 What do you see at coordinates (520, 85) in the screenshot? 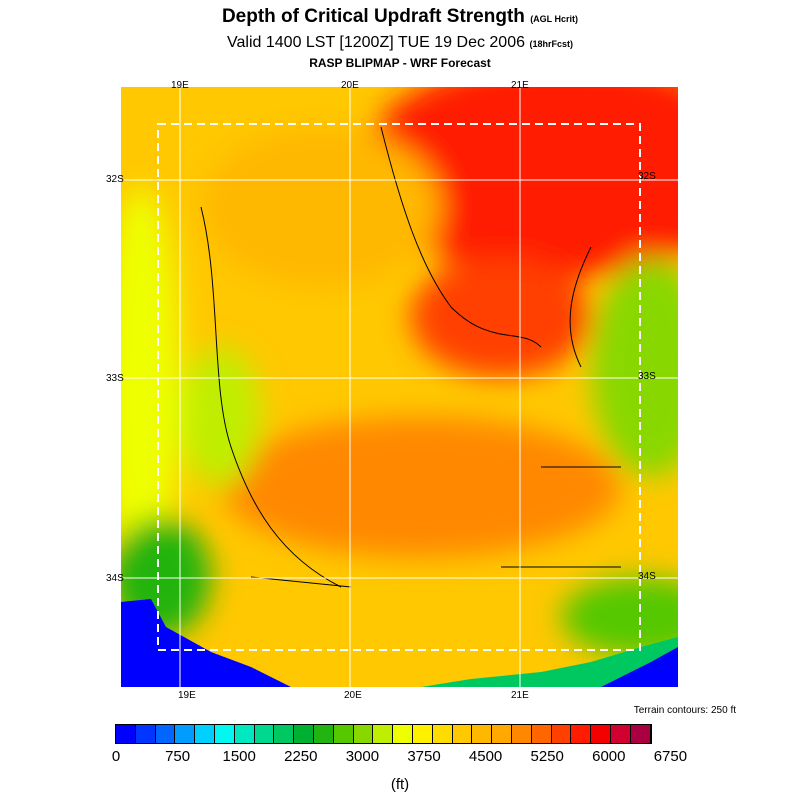
I see `lon-label-top: 21E` at bounding box center [520, 85].